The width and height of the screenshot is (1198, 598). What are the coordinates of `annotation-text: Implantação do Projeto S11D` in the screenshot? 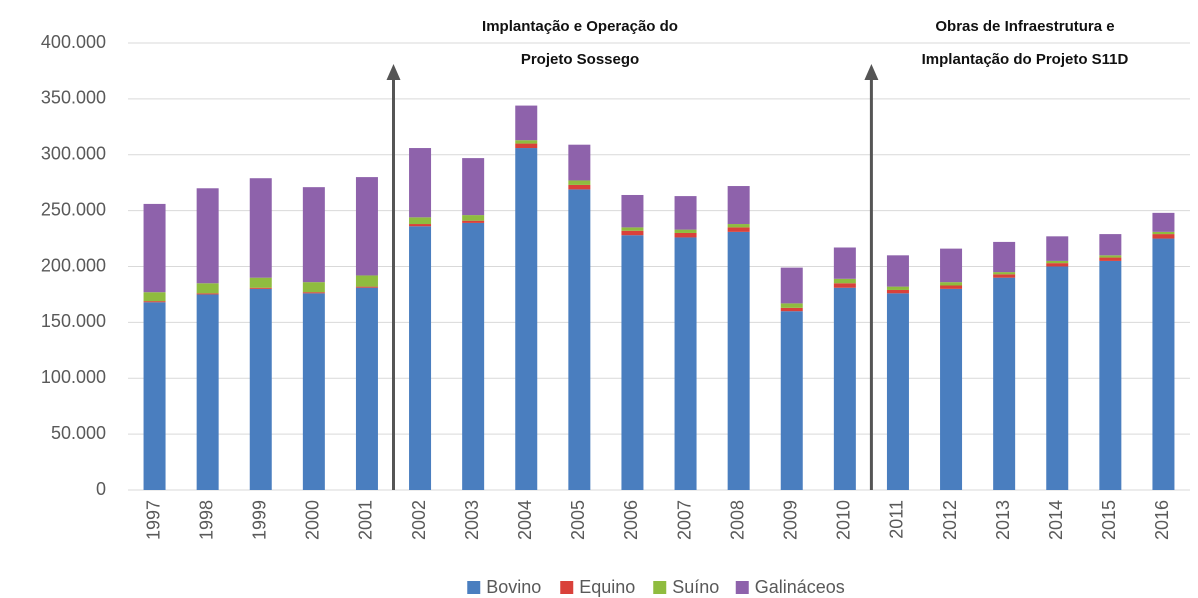 It's located at (1025, 59).